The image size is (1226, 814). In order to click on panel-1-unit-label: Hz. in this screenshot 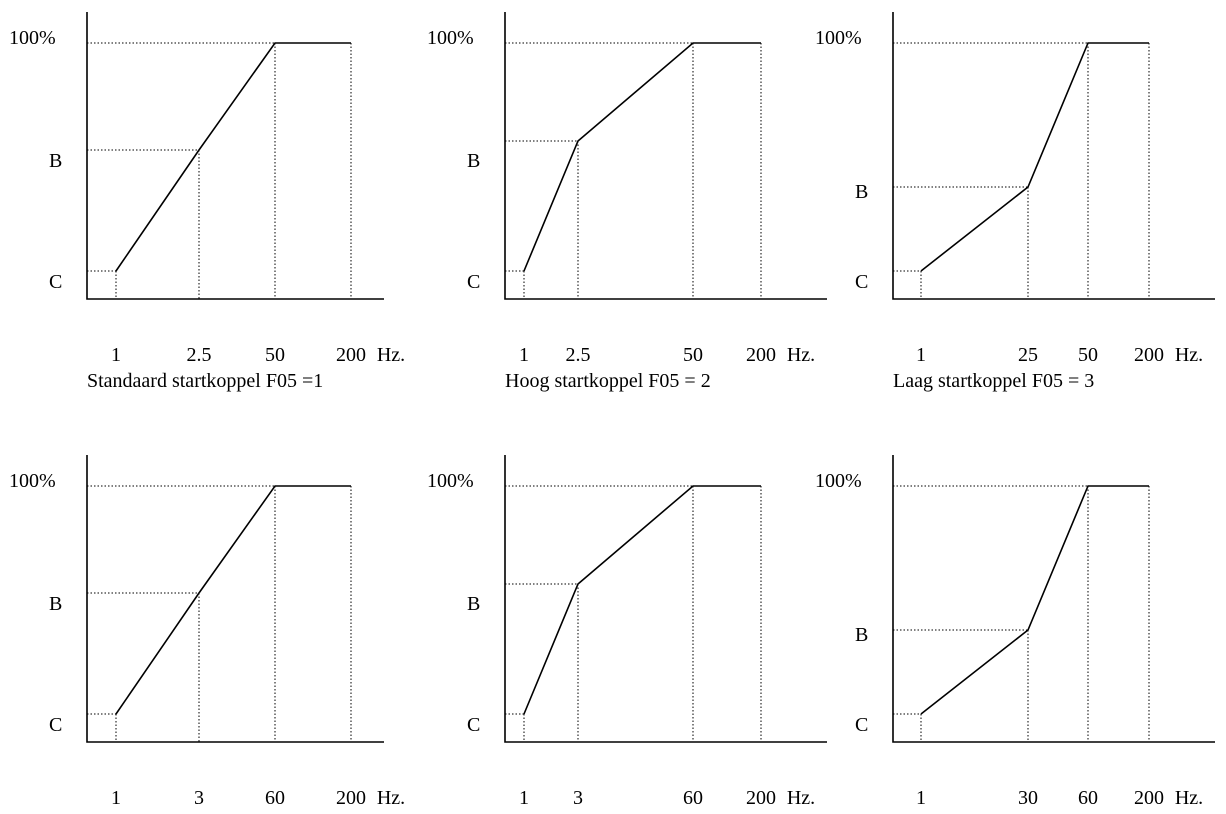, I will do `click(391, 355)`.